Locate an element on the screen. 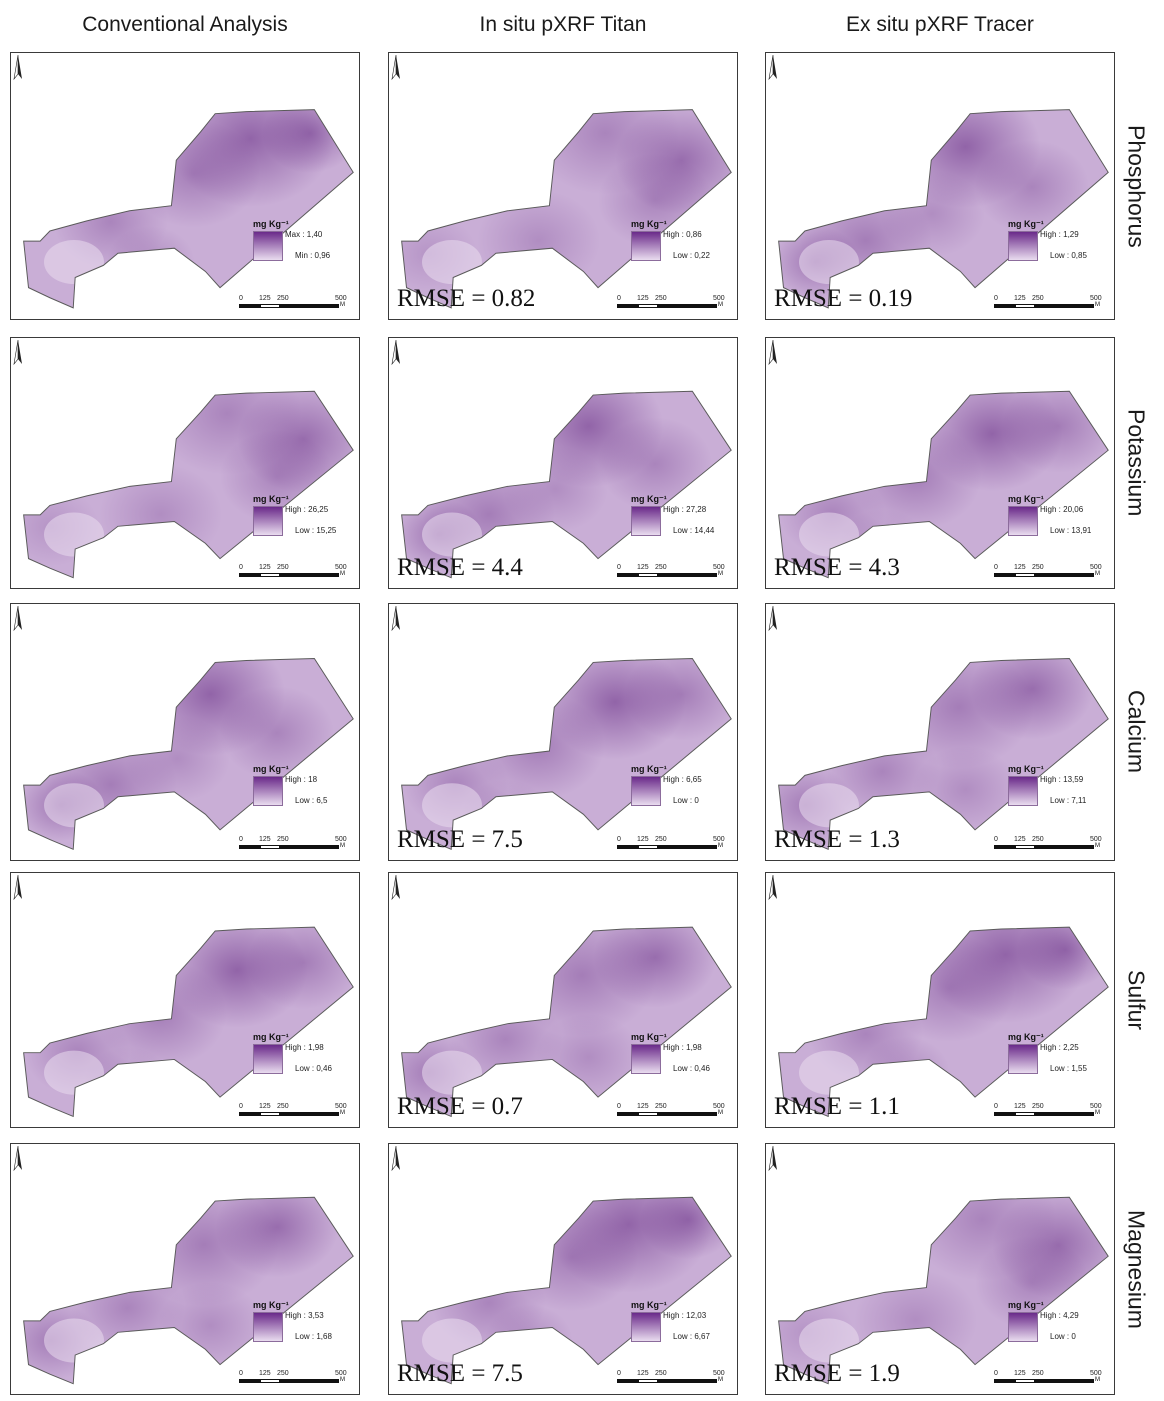 Image resolution: width=1164 pixels, height=1401 pixels. legend-high-value: High : 20,06 is located at coordinates (1062, 509).